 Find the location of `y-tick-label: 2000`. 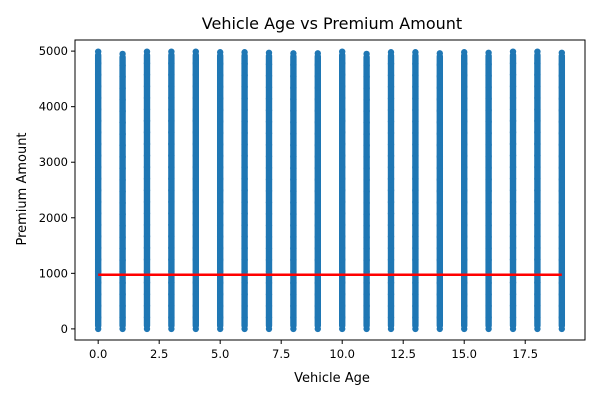

y-tick-label: 2000 is located at coordinates (53, 218).